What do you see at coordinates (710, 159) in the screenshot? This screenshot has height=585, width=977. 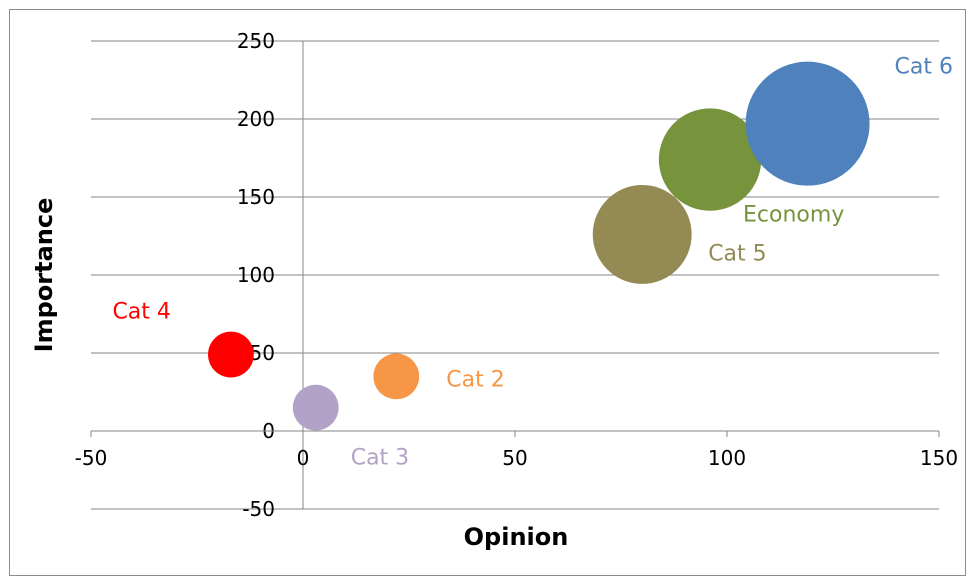 I see `bubble-economy` at bounding box center [710, 159].